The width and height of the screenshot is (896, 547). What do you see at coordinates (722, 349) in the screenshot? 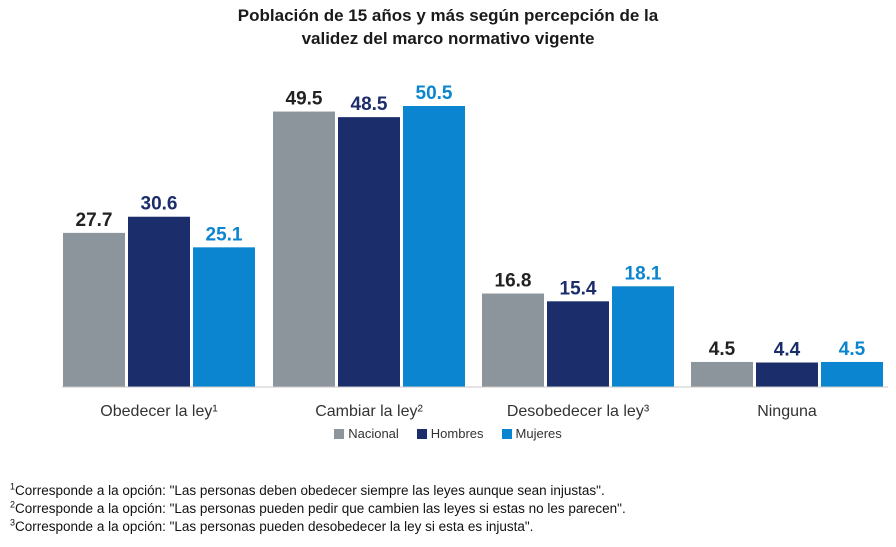
I see `value-label-nacional-4: 4.5` at bounding box center [722, 349].